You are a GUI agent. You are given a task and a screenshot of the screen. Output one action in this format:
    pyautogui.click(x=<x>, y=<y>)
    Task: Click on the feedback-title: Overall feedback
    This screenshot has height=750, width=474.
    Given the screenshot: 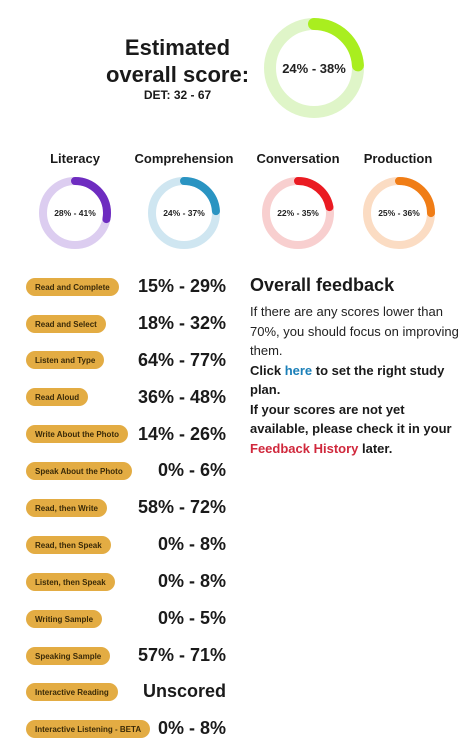 What is the action you would take?
    pyautogui.click(x=322, y=285)
    